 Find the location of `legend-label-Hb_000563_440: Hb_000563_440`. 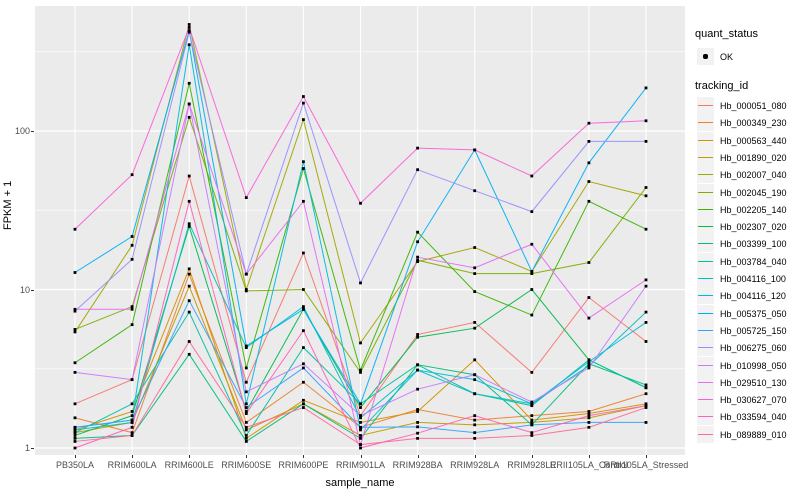

legend-label-Hb_000563_440: Hb_000563_440 is located at coordinates (753, 140).